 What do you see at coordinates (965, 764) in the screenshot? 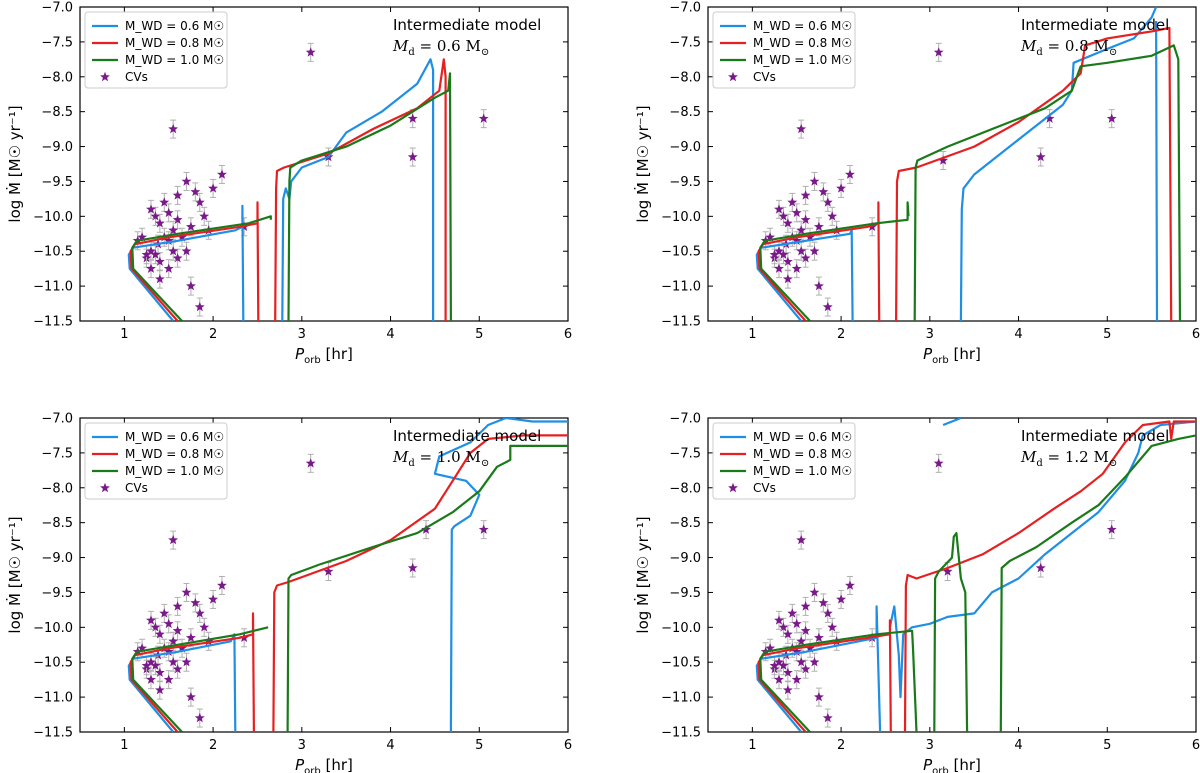
I see `x-axis-label-unit: [hr]` at bounding box center [965, 764].